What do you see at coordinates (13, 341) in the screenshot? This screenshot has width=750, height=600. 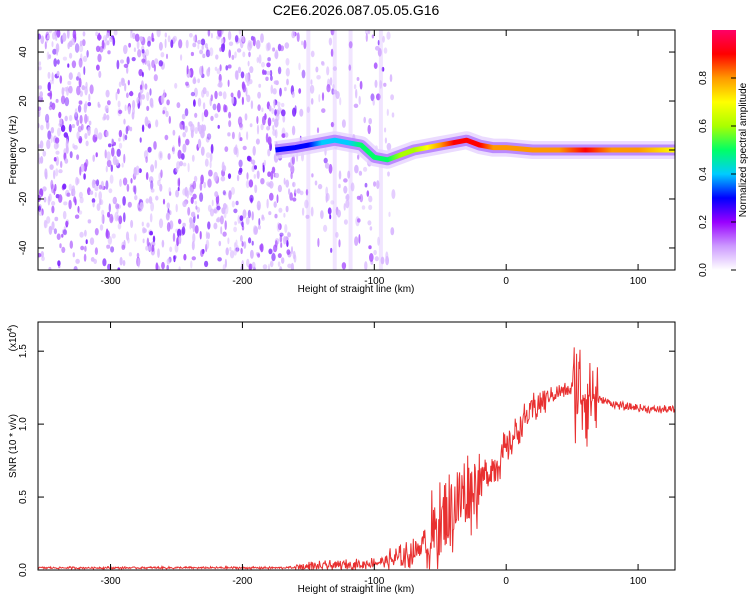 I see `snr-scale-prefix: (x10` at bounding box center [13, 341].